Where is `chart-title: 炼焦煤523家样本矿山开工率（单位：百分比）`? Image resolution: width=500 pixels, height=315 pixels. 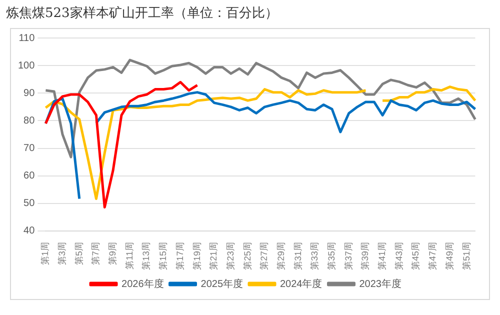
chart-title: 炼焦煤523家样本矿山开工率（单位：百分比） is located at coordinates (142, 13).